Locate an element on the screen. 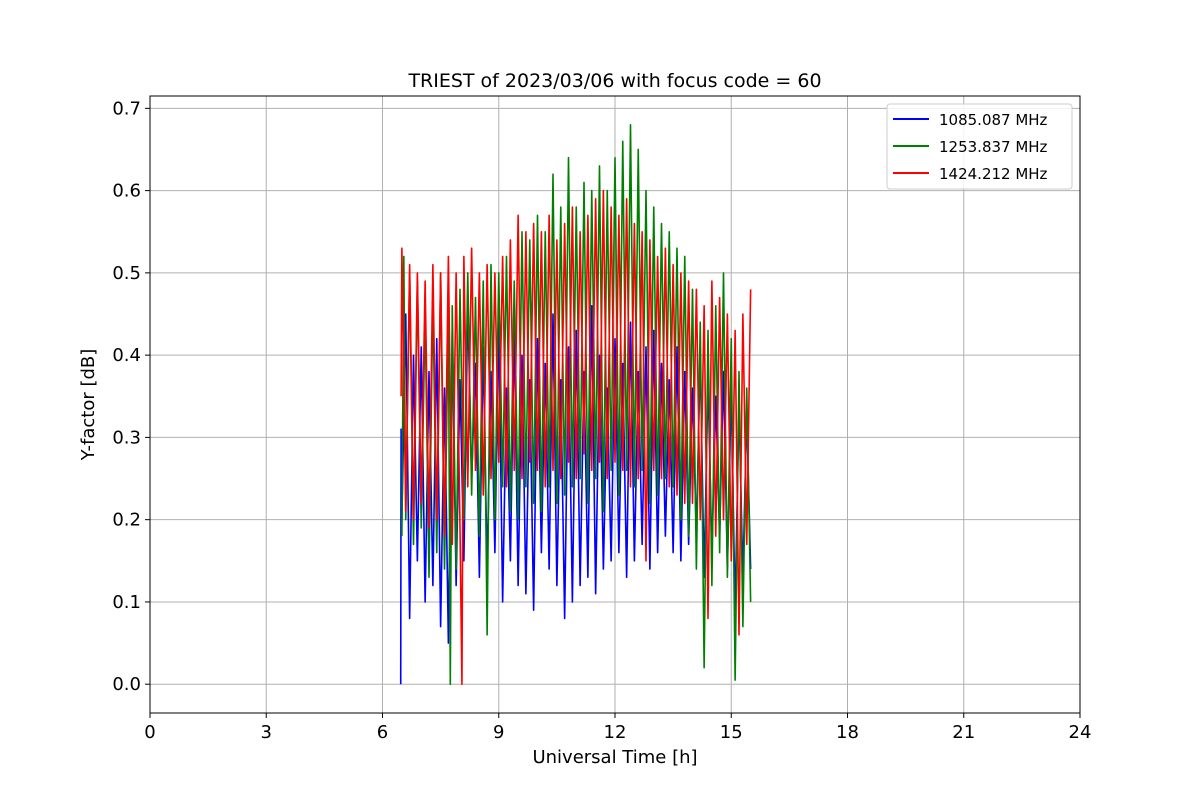  y-axis-label: Y-factor [dB] is located at coordinates (88, 405).